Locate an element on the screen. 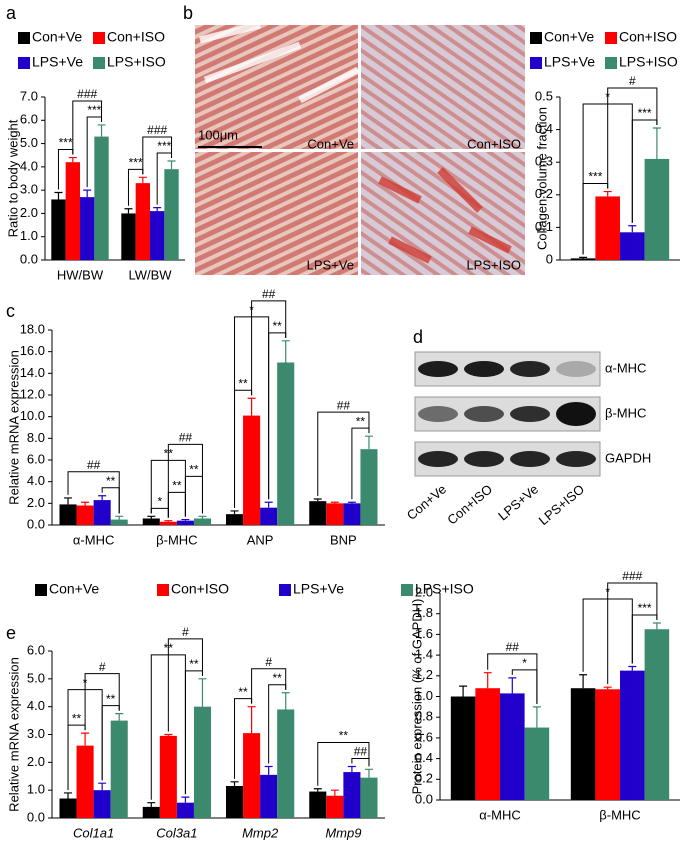 Image resolution: width=685 pixels, height=858 pixels. y-tick-label: 12.0 is located at coordinates (32, 393).